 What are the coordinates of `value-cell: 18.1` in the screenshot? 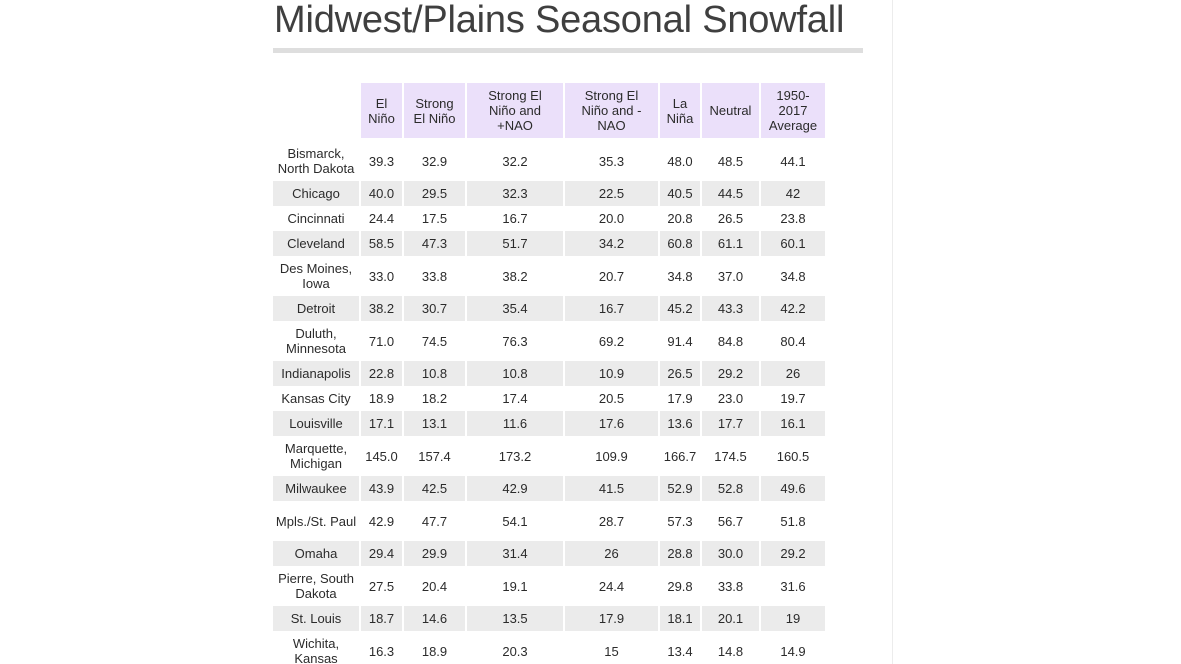 It's located at (680, 618).